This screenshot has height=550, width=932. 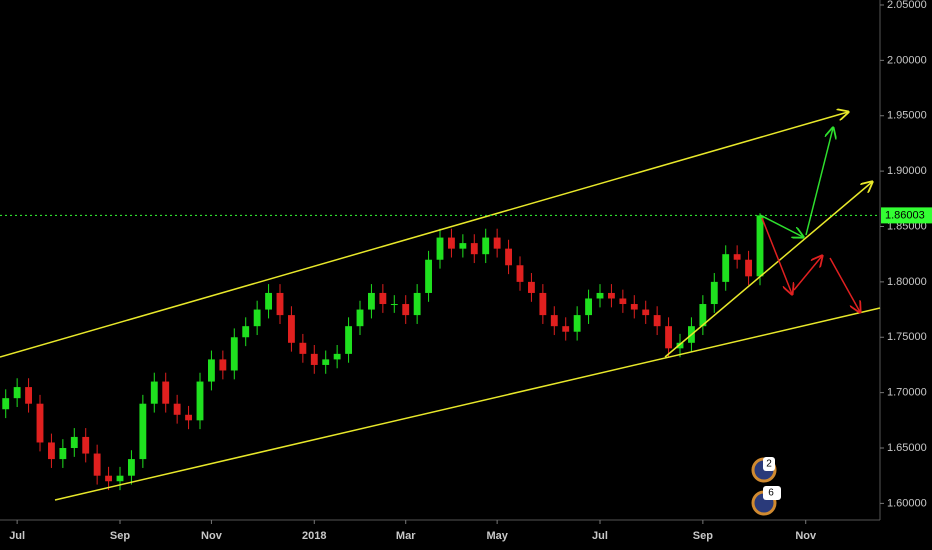 I want to click on y-tick-label: 1.65000, so click(x=907, y=448).